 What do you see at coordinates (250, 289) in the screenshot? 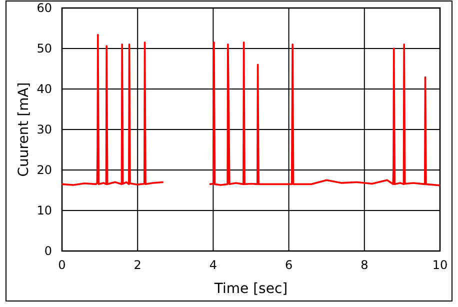
I see `x-axis-title: Time [sec]` at bounding box center [250, 289].